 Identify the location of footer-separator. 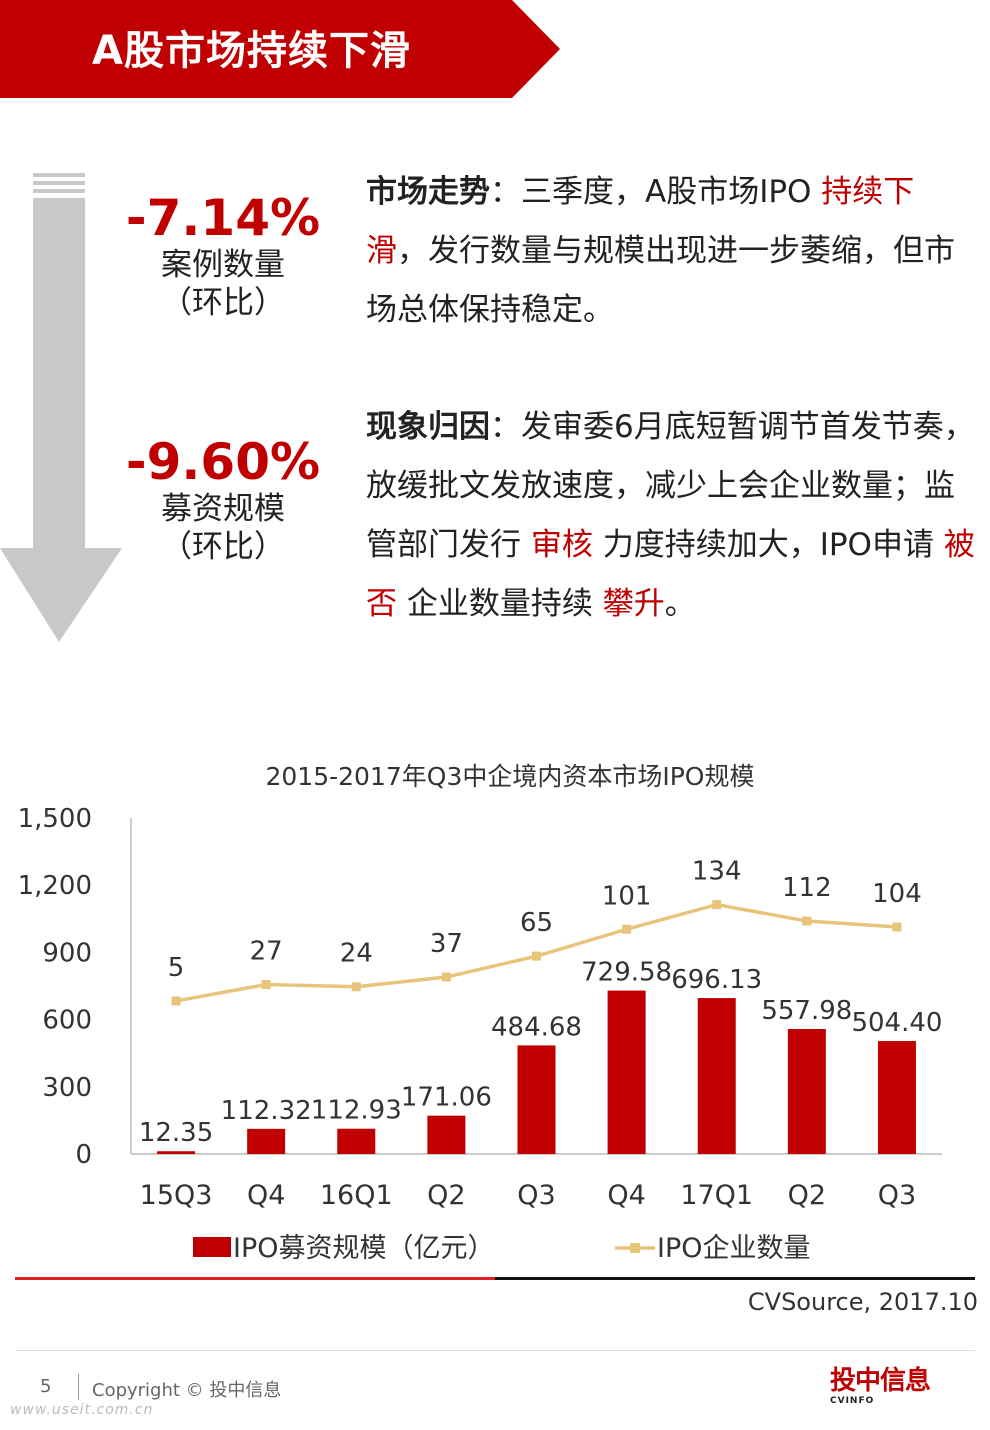
(78, 1387).